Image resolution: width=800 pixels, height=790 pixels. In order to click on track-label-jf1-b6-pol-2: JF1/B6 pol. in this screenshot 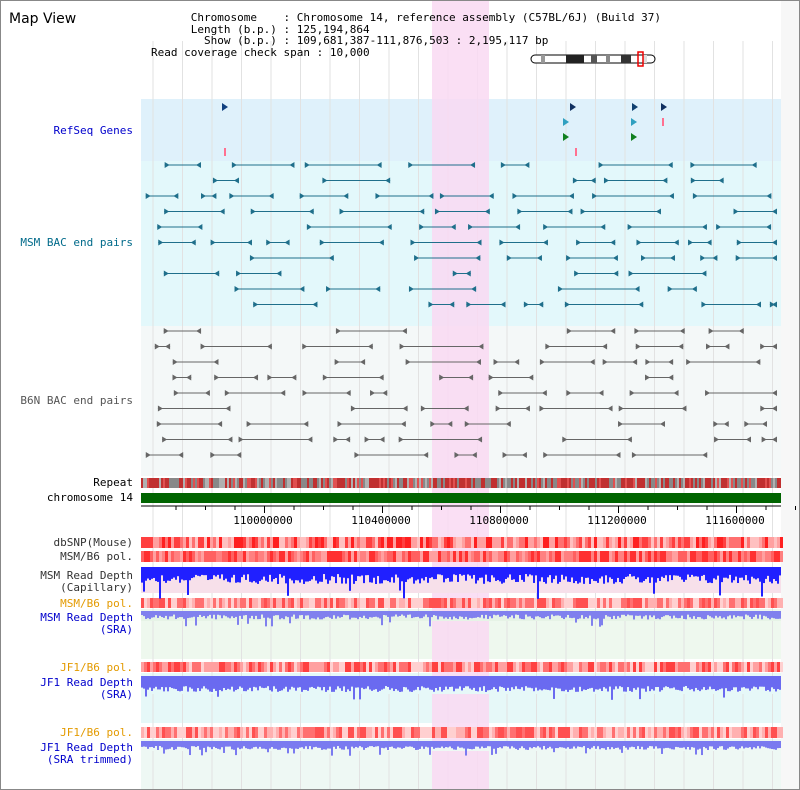, I will do `click(96, 732)`.